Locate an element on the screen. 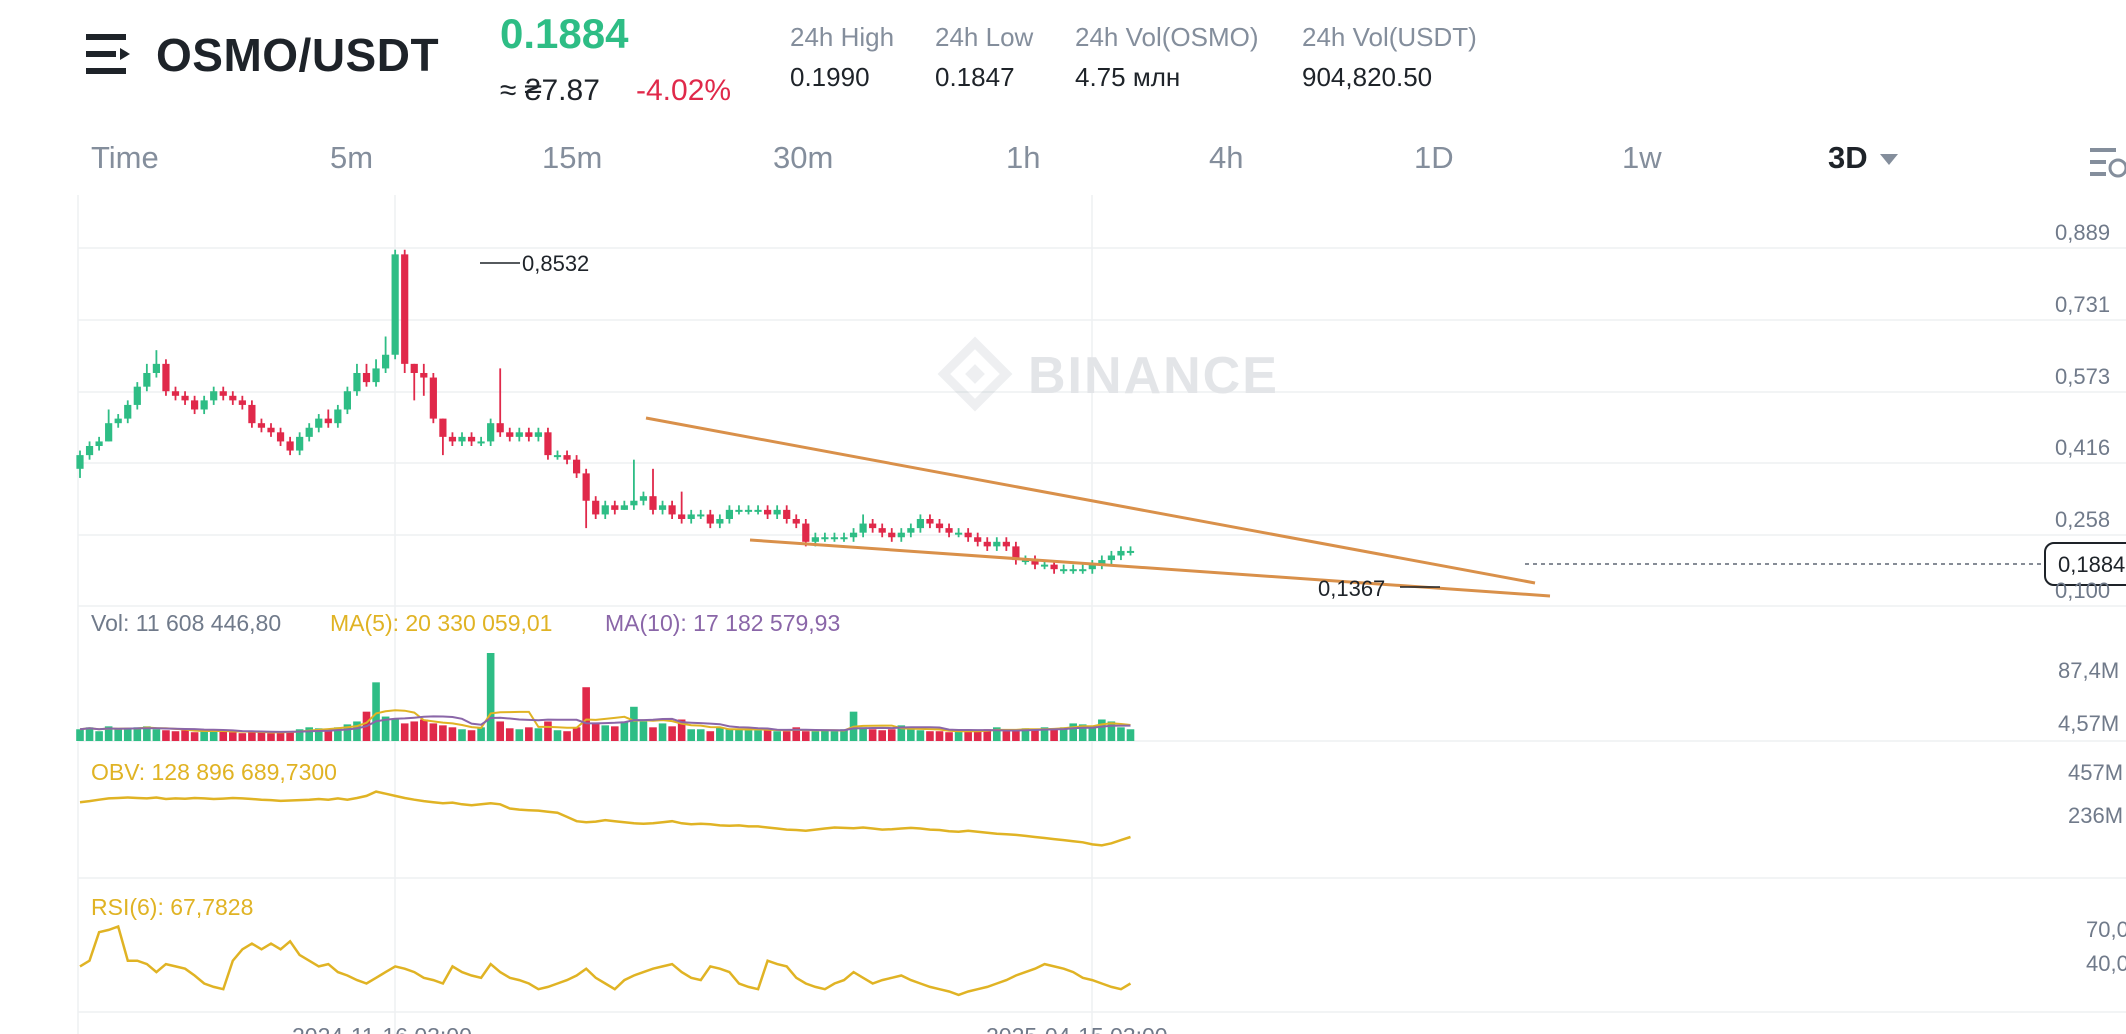 Image resolution: width=2126 pixels, height=1034 pixels. rsi-line is located at coordinates (605, 960).